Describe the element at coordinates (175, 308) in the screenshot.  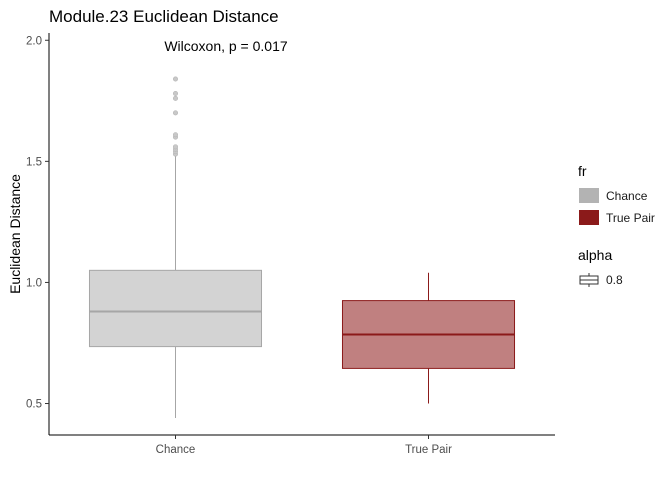
I see `box-iqr` at that location.